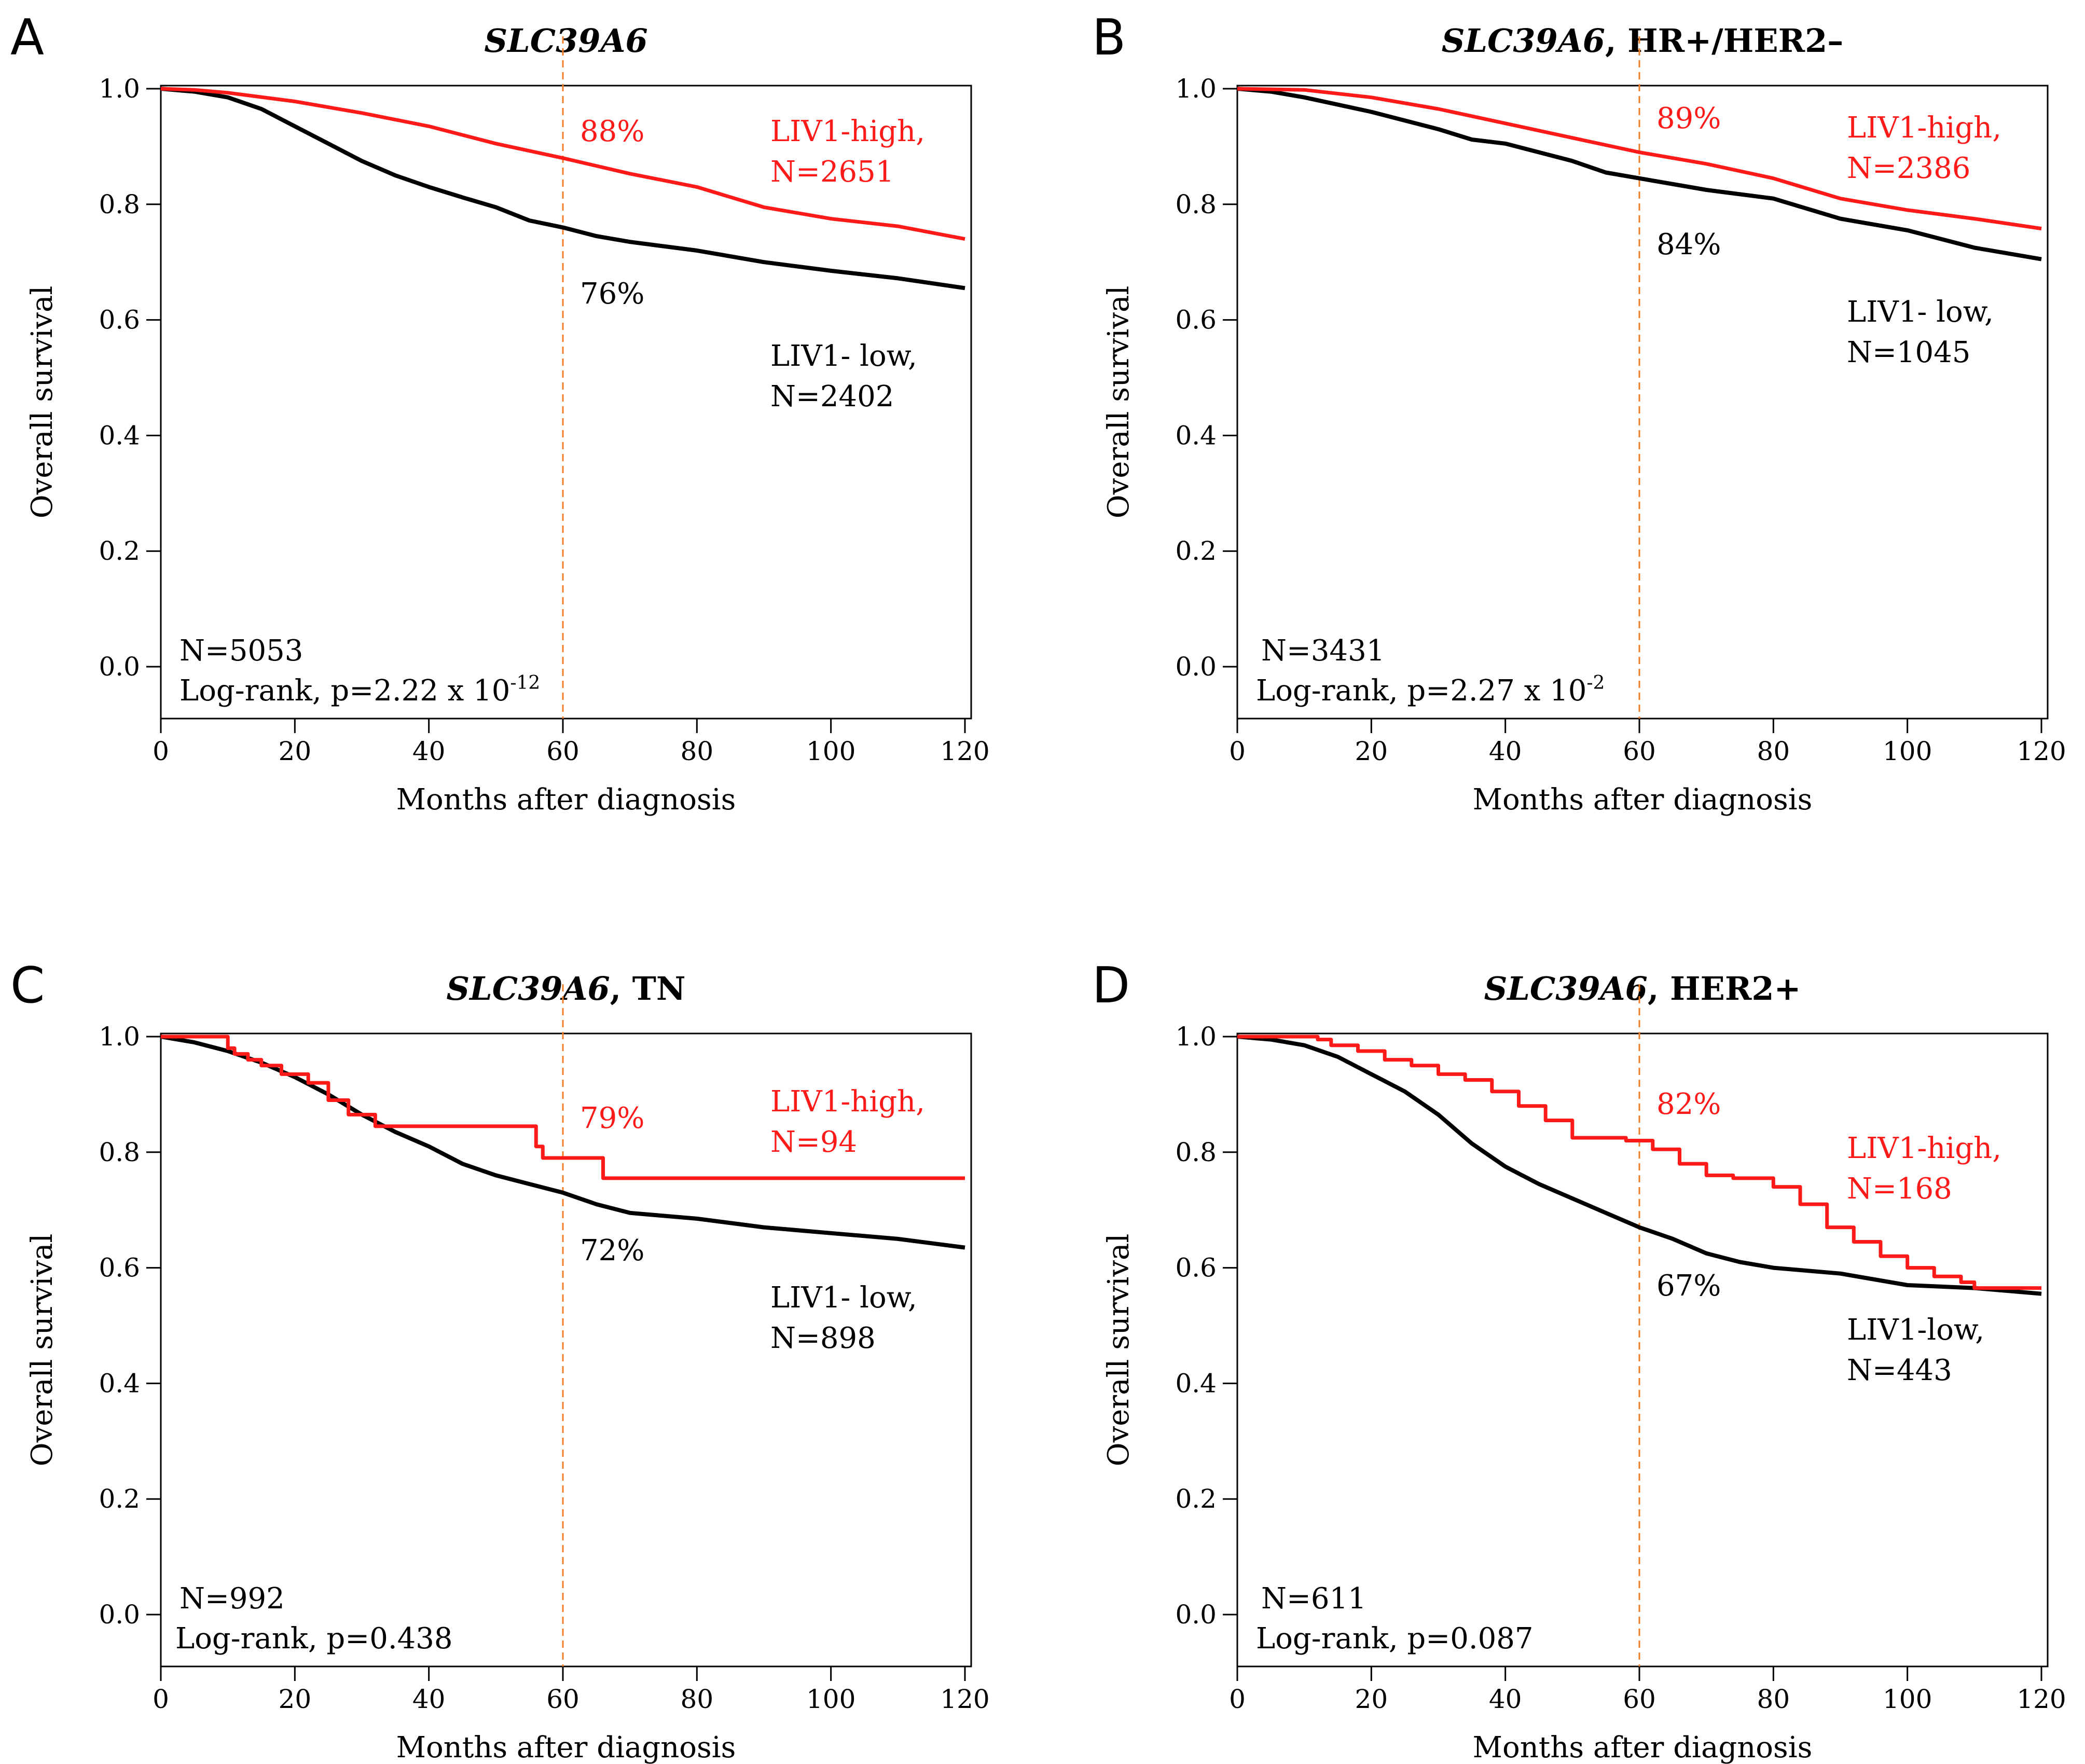  I want to click on n-total: N=3431, so click(1323, 651).